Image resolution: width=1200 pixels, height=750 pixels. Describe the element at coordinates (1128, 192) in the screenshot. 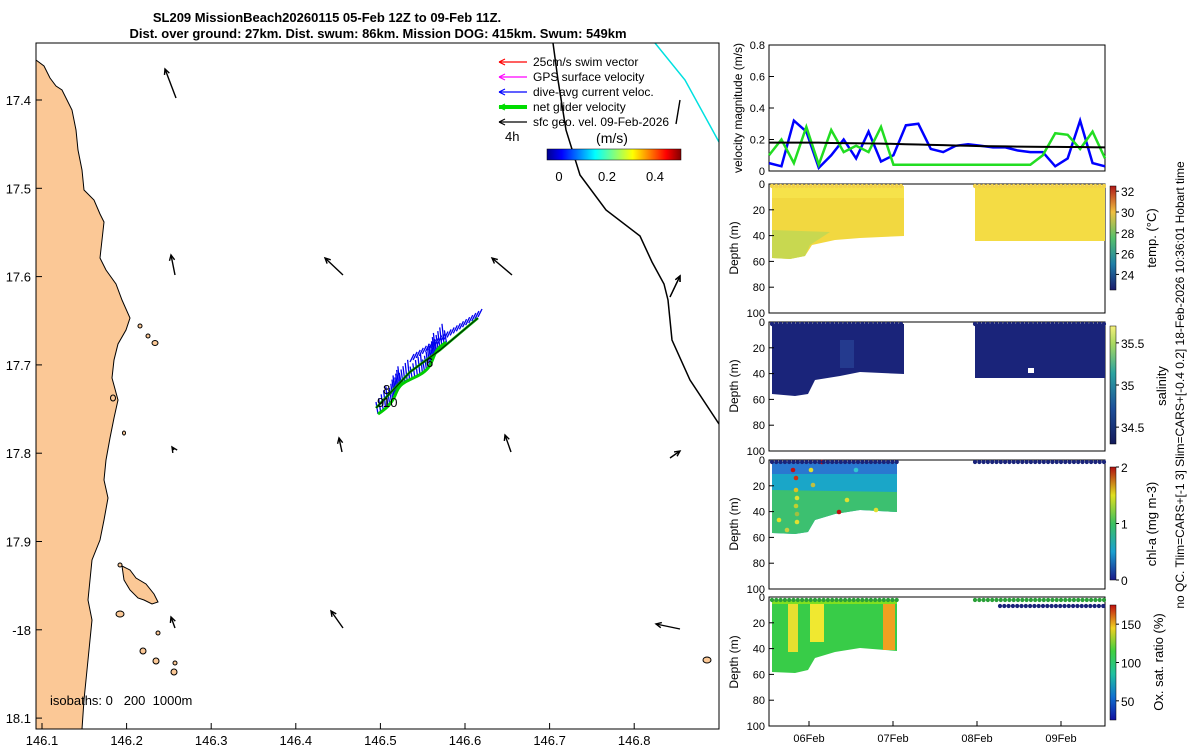

I see `cbar-tick-label: 32` at that location.